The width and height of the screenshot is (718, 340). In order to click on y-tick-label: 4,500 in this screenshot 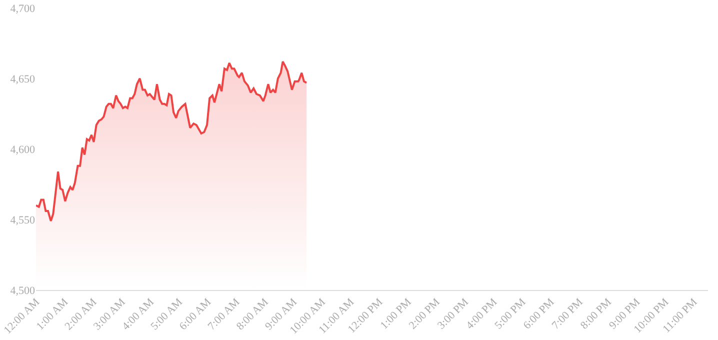, I will do `click(23, 290)`.